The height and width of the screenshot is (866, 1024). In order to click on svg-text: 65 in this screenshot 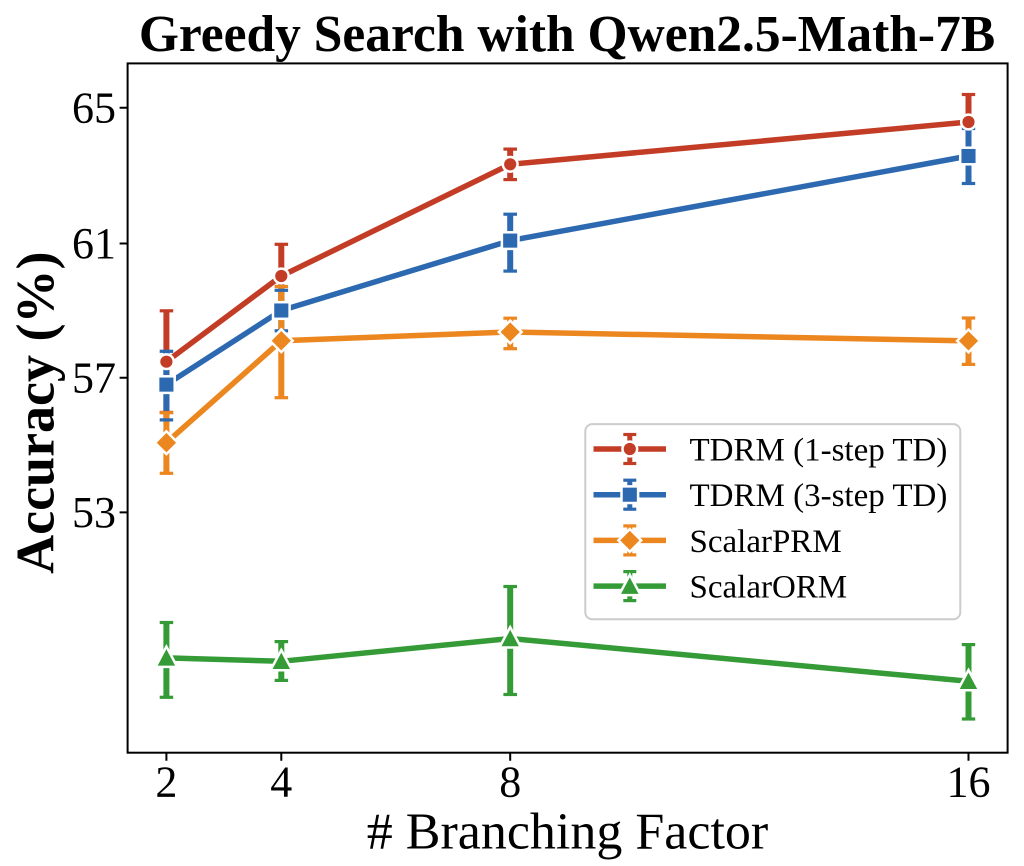, I will do `click(94, 107)`.